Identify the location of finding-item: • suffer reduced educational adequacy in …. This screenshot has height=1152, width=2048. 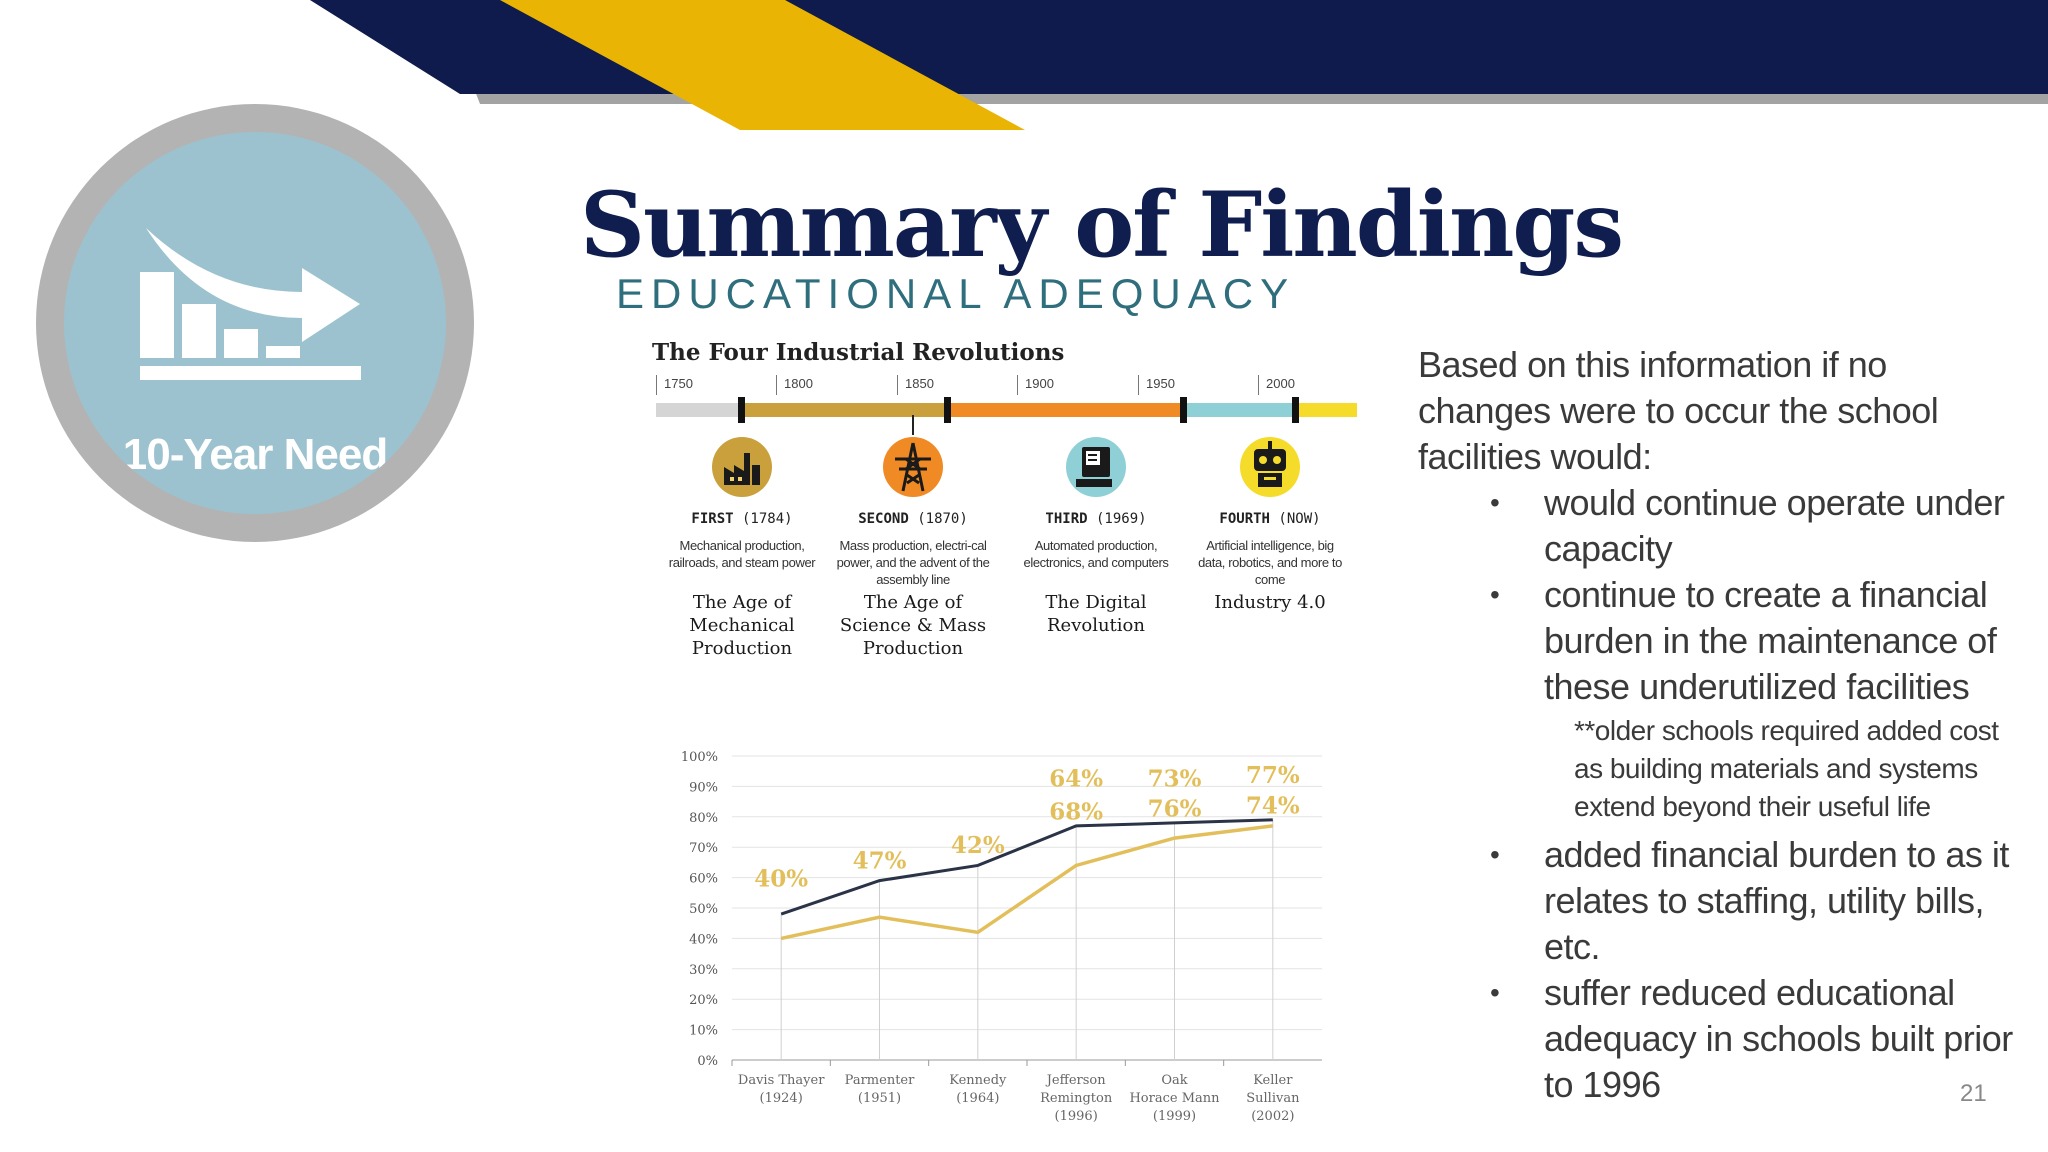
(1718, 1039).